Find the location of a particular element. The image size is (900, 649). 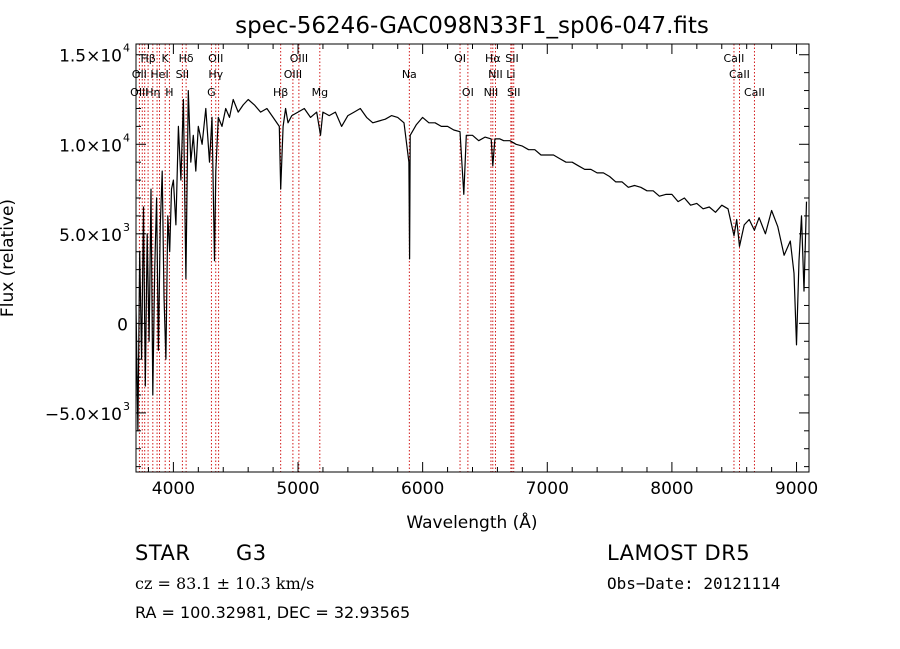

coordinates: RA = 100.32981, DEC = 32.93565 is located at coordinates (273, 612).